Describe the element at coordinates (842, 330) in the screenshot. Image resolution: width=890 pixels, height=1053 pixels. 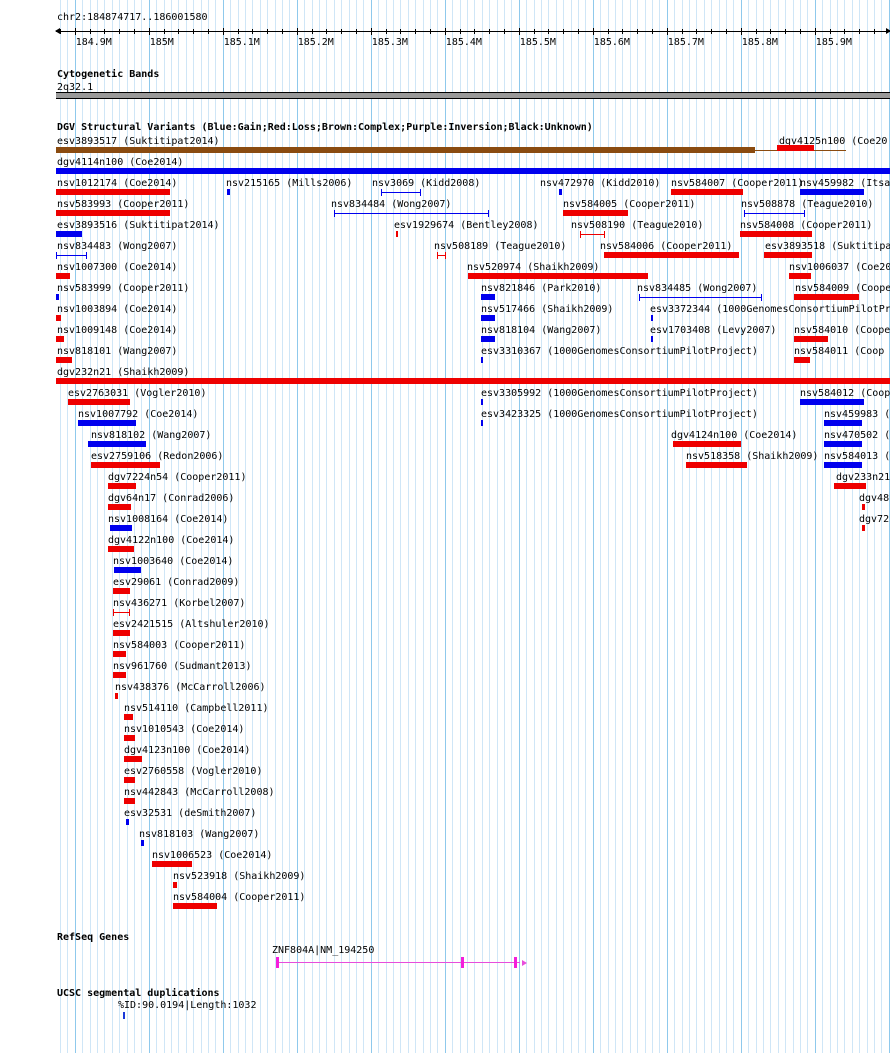
I see `feature-label: nsv584010 (Coope` at that location.